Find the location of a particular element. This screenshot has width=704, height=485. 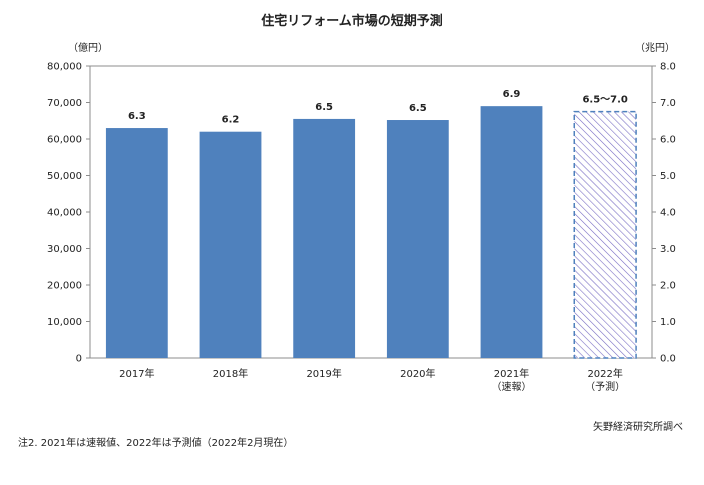

bar-value-label: 6.3 is located at coordinates (137, 116).